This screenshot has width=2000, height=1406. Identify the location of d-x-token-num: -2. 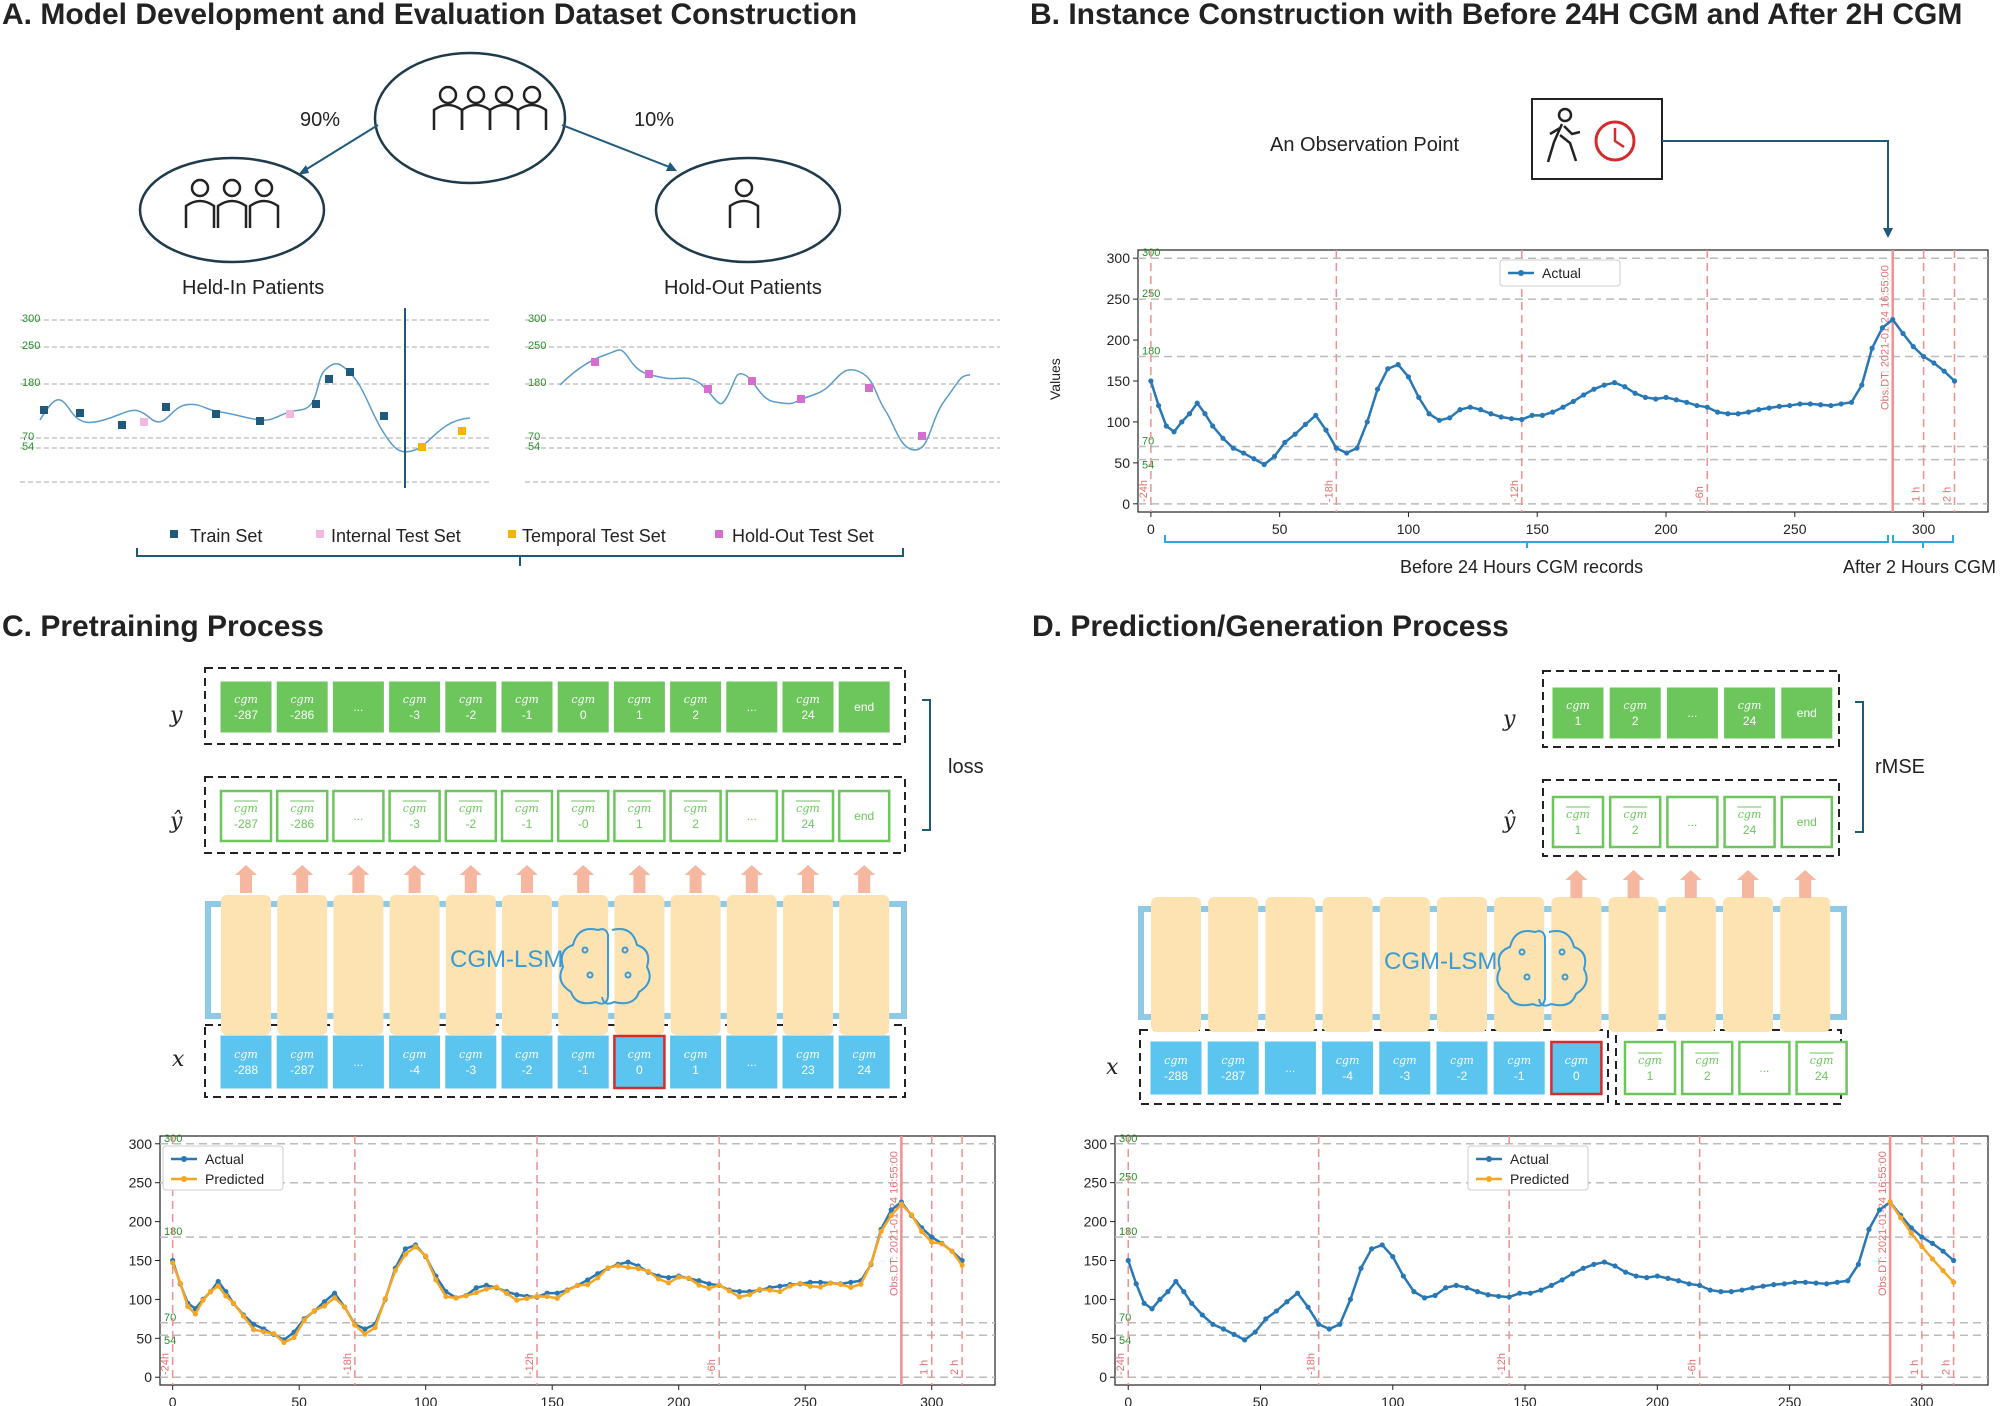
(1462, 1076).